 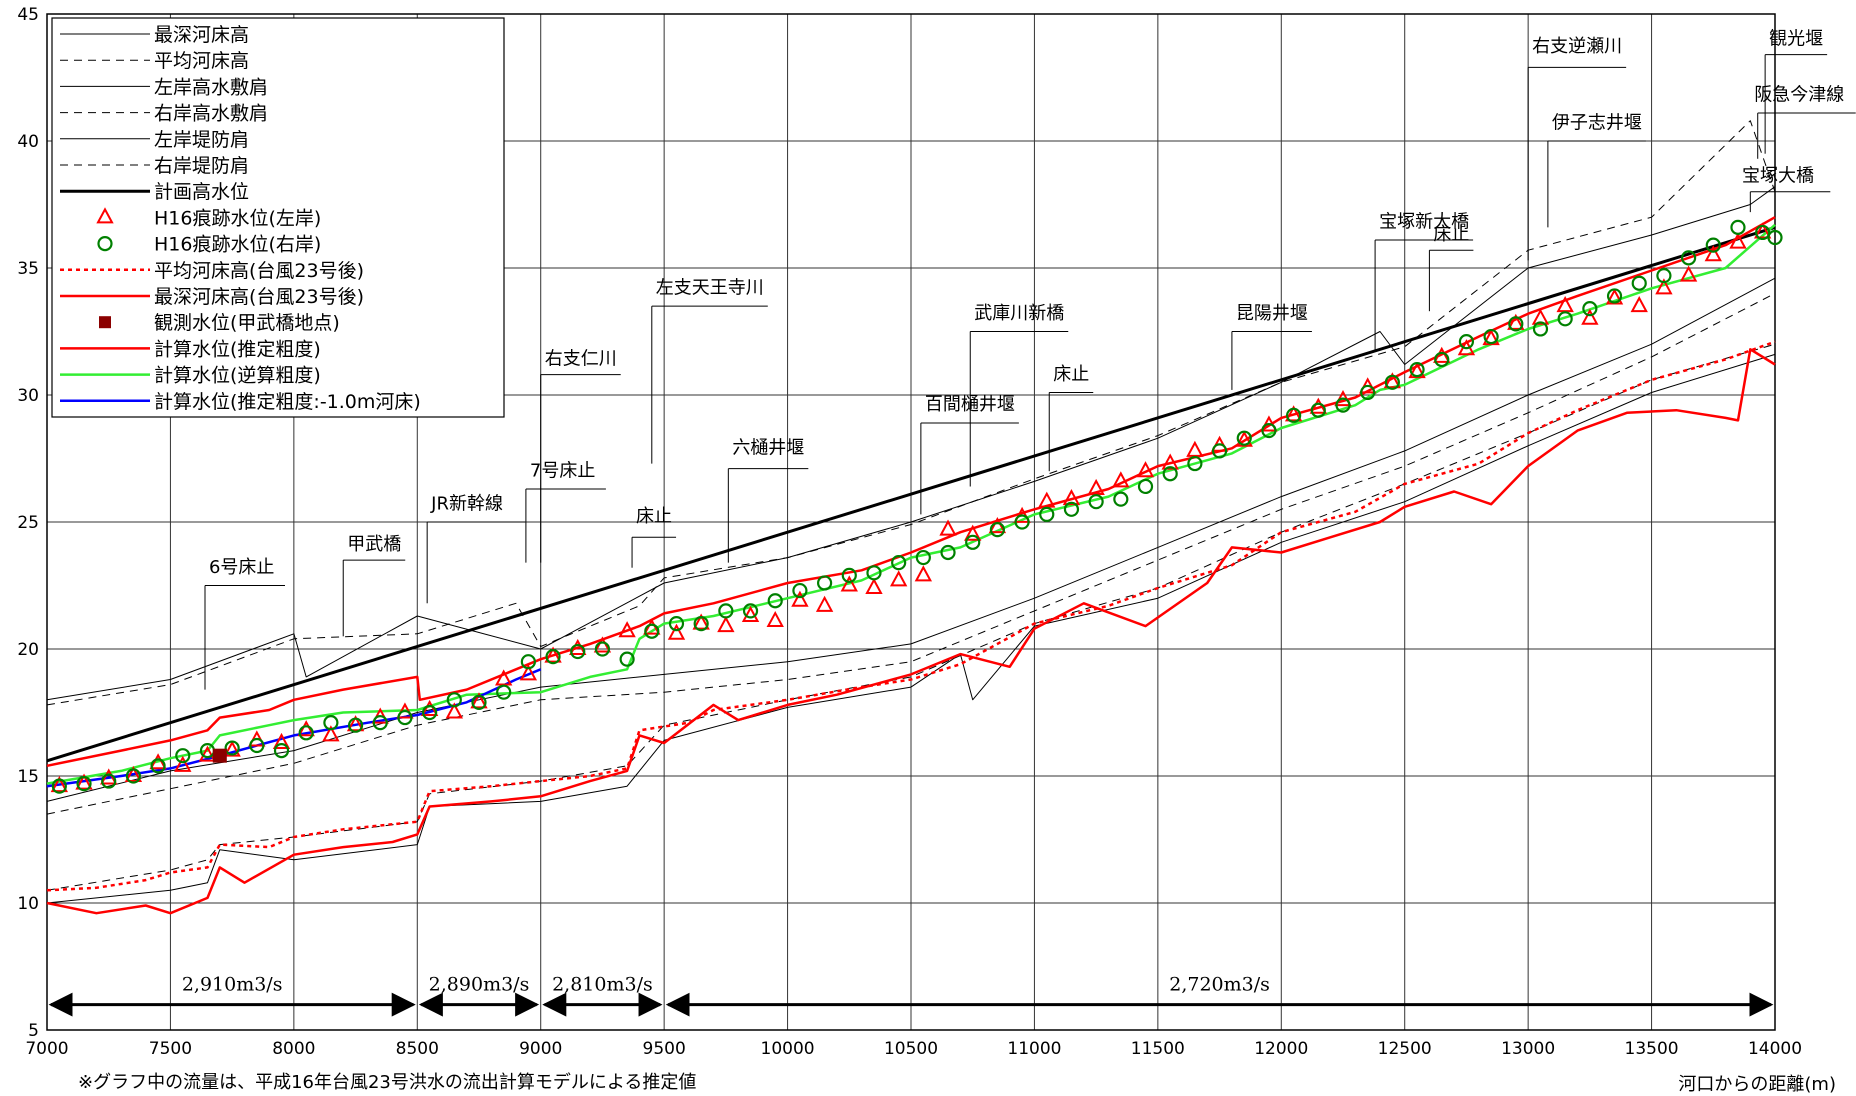 What do you see at coordinates (1219, 985) in the screenshot?
I see `flow-label: 2,720m3/s` at bounding box center [1219, 985].